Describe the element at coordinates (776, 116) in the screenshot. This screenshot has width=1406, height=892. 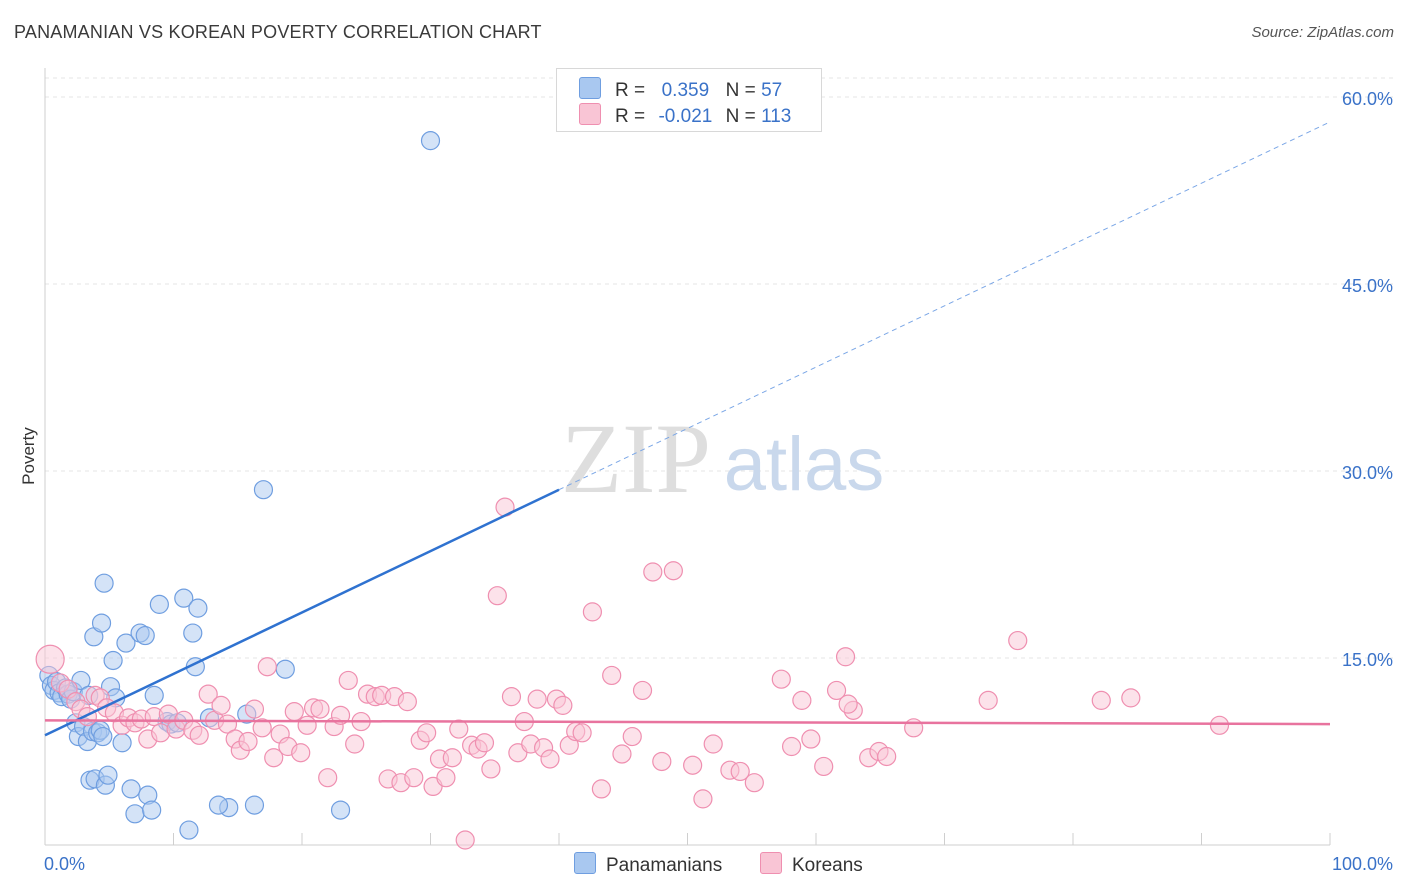
I see `legend-n-value: 113` at that location.